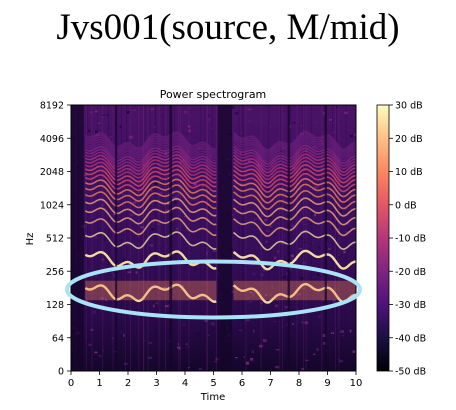 The width and height of the screenshot is (456, 410). I want to click on page-title: Jvs001(source, M/mid), so click(228, 27).